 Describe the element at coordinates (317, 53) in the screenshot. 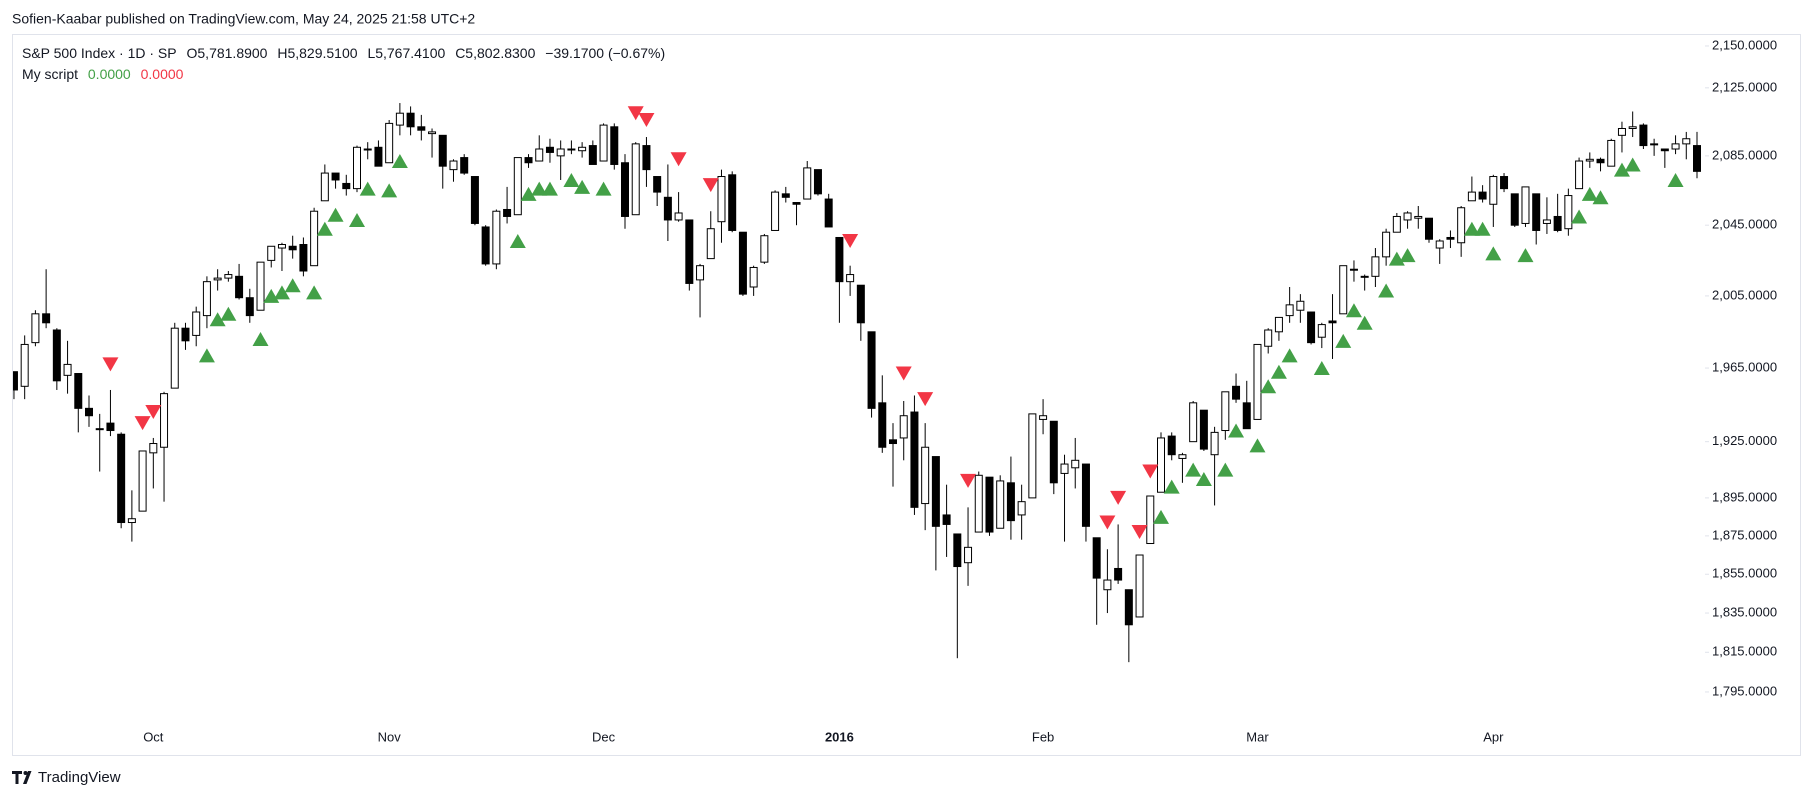

I see `high-value: H5,829.5100` at that location.